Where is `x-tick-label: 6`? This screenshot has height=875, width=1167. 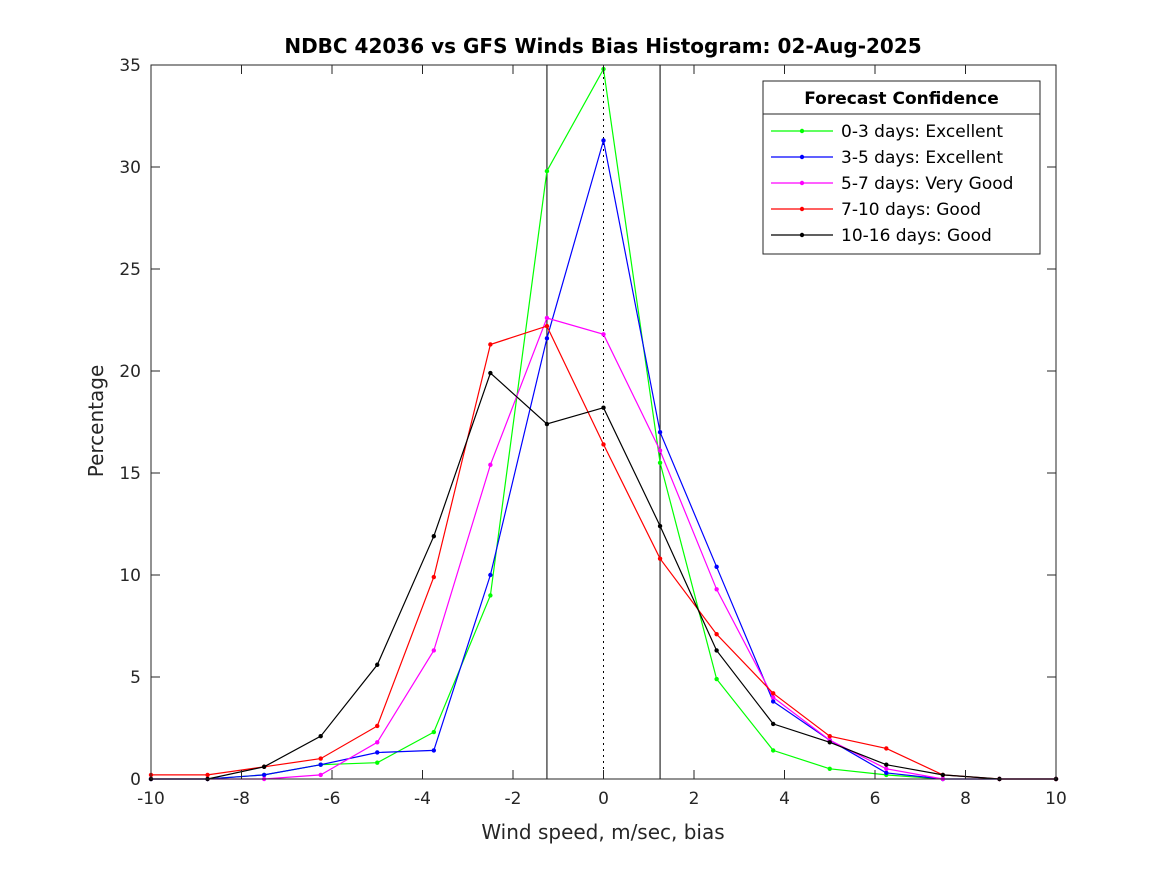 x-tick-label: 6 is located at coordinates (875, 799).